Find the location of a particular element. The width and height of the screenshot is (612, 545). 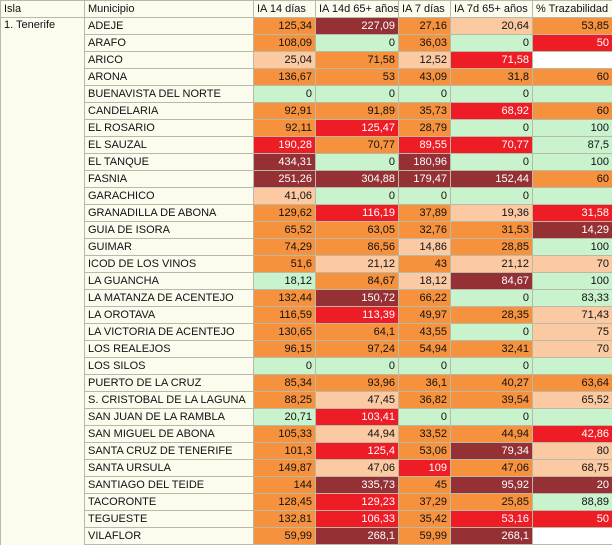

value-cell: 12,52 is located at coordinates (425, 60).